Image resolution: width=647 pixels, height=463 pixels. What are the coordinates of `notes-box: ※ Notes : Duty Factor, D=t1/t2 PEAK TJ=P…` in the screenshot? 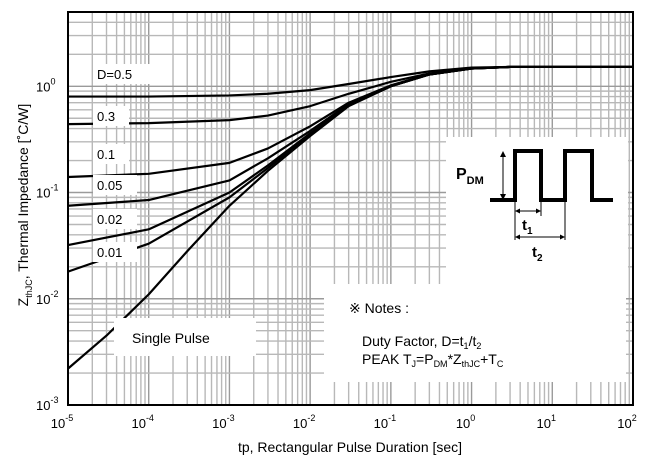 It's located at (475, 333).